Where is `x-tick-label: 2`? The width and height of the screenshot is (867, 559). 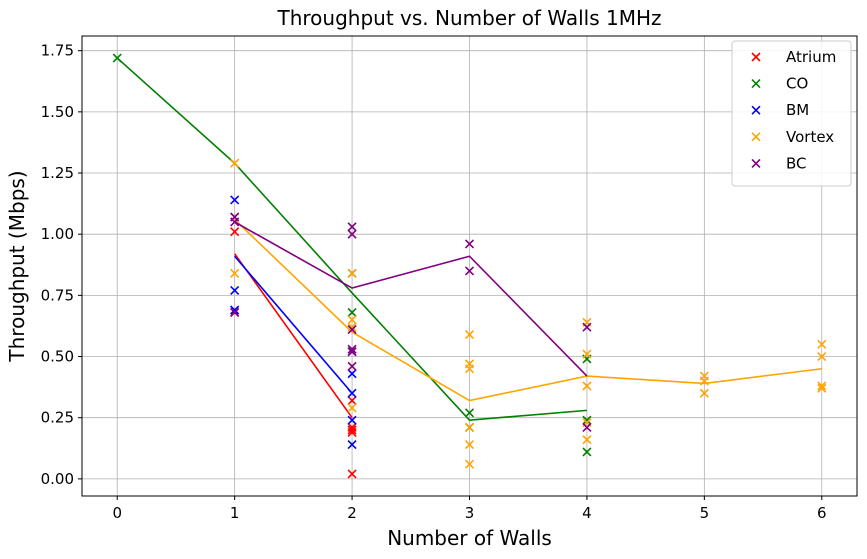
x-tick-label: 2 is located at coordinates (352, 513).